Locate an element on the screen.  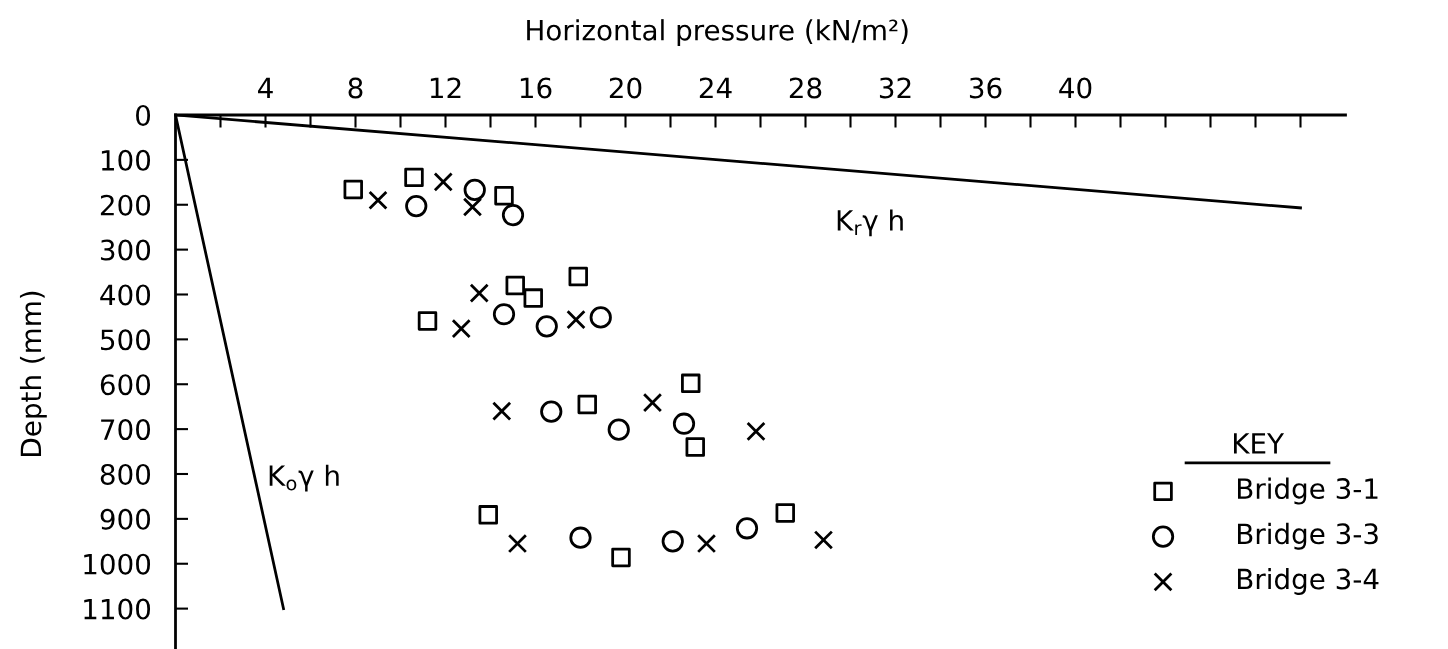
y-tick-label: 700 is located at coordinates (126, 430).